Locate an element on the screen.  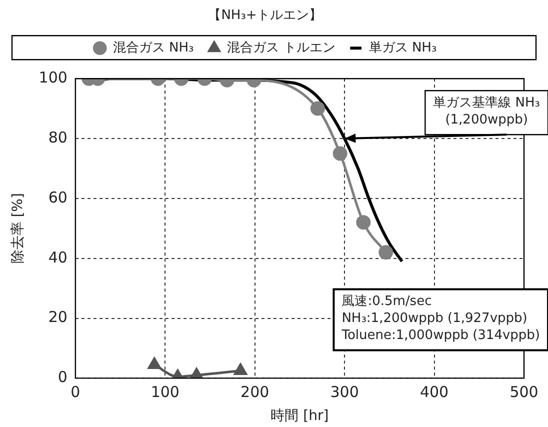
x-tick-label: 300 is located at coordinates (344, 392).